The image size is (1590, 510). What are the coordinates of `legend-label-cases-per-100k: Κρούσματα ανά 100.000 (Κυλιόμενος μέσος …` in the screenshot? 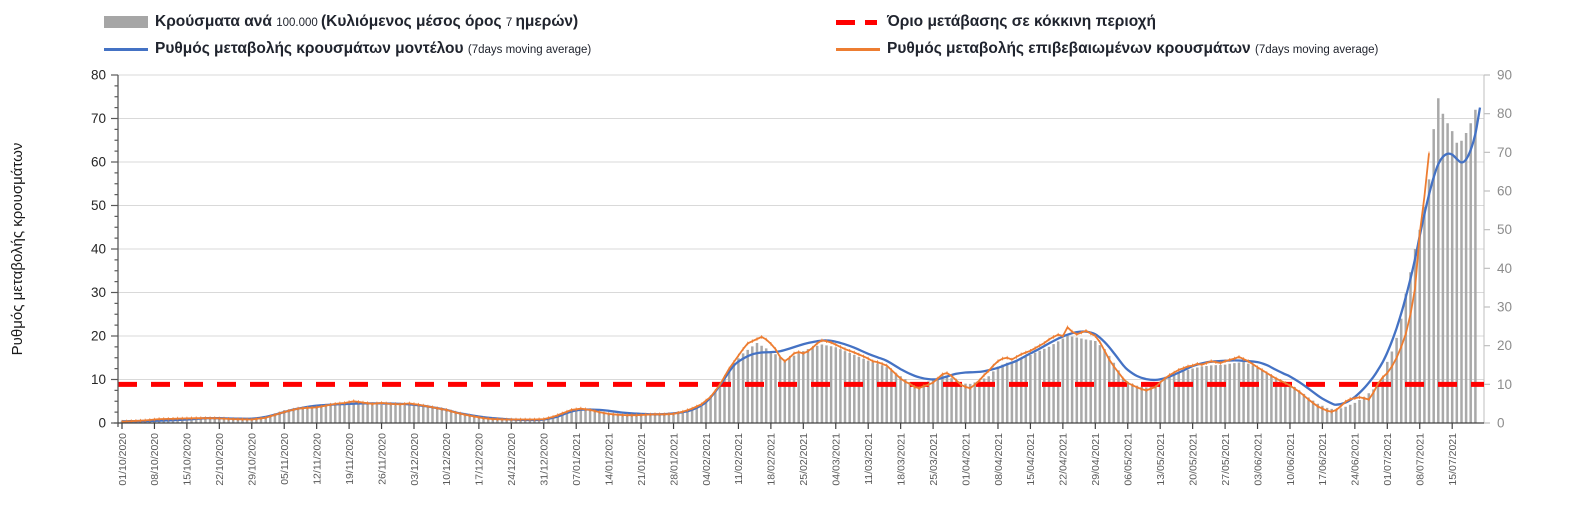 It's located at (367, 21).